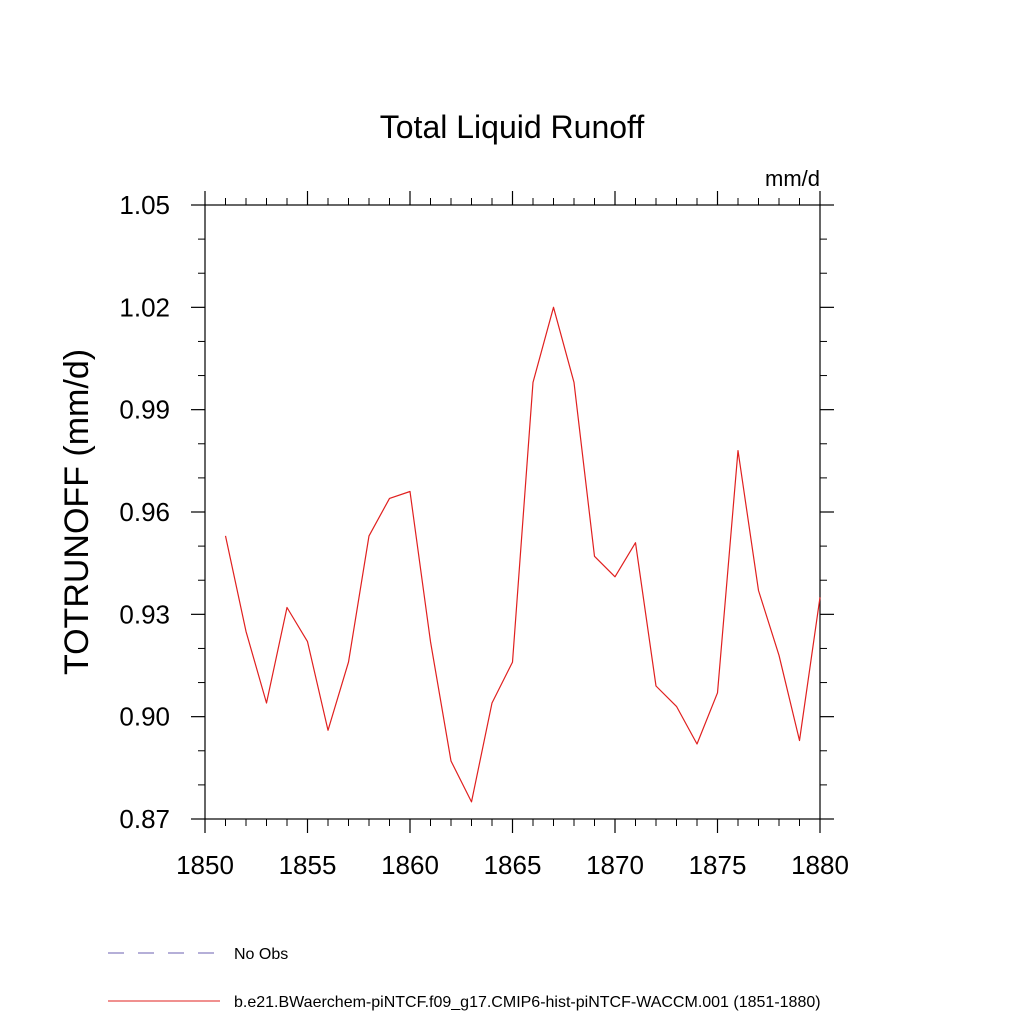 This screenshot has width=1024, height=1024. What do you see at coordinates (718, 865) in the screenshot?
I see `x-tick-label: 1875` at bounding box center [718, 865].